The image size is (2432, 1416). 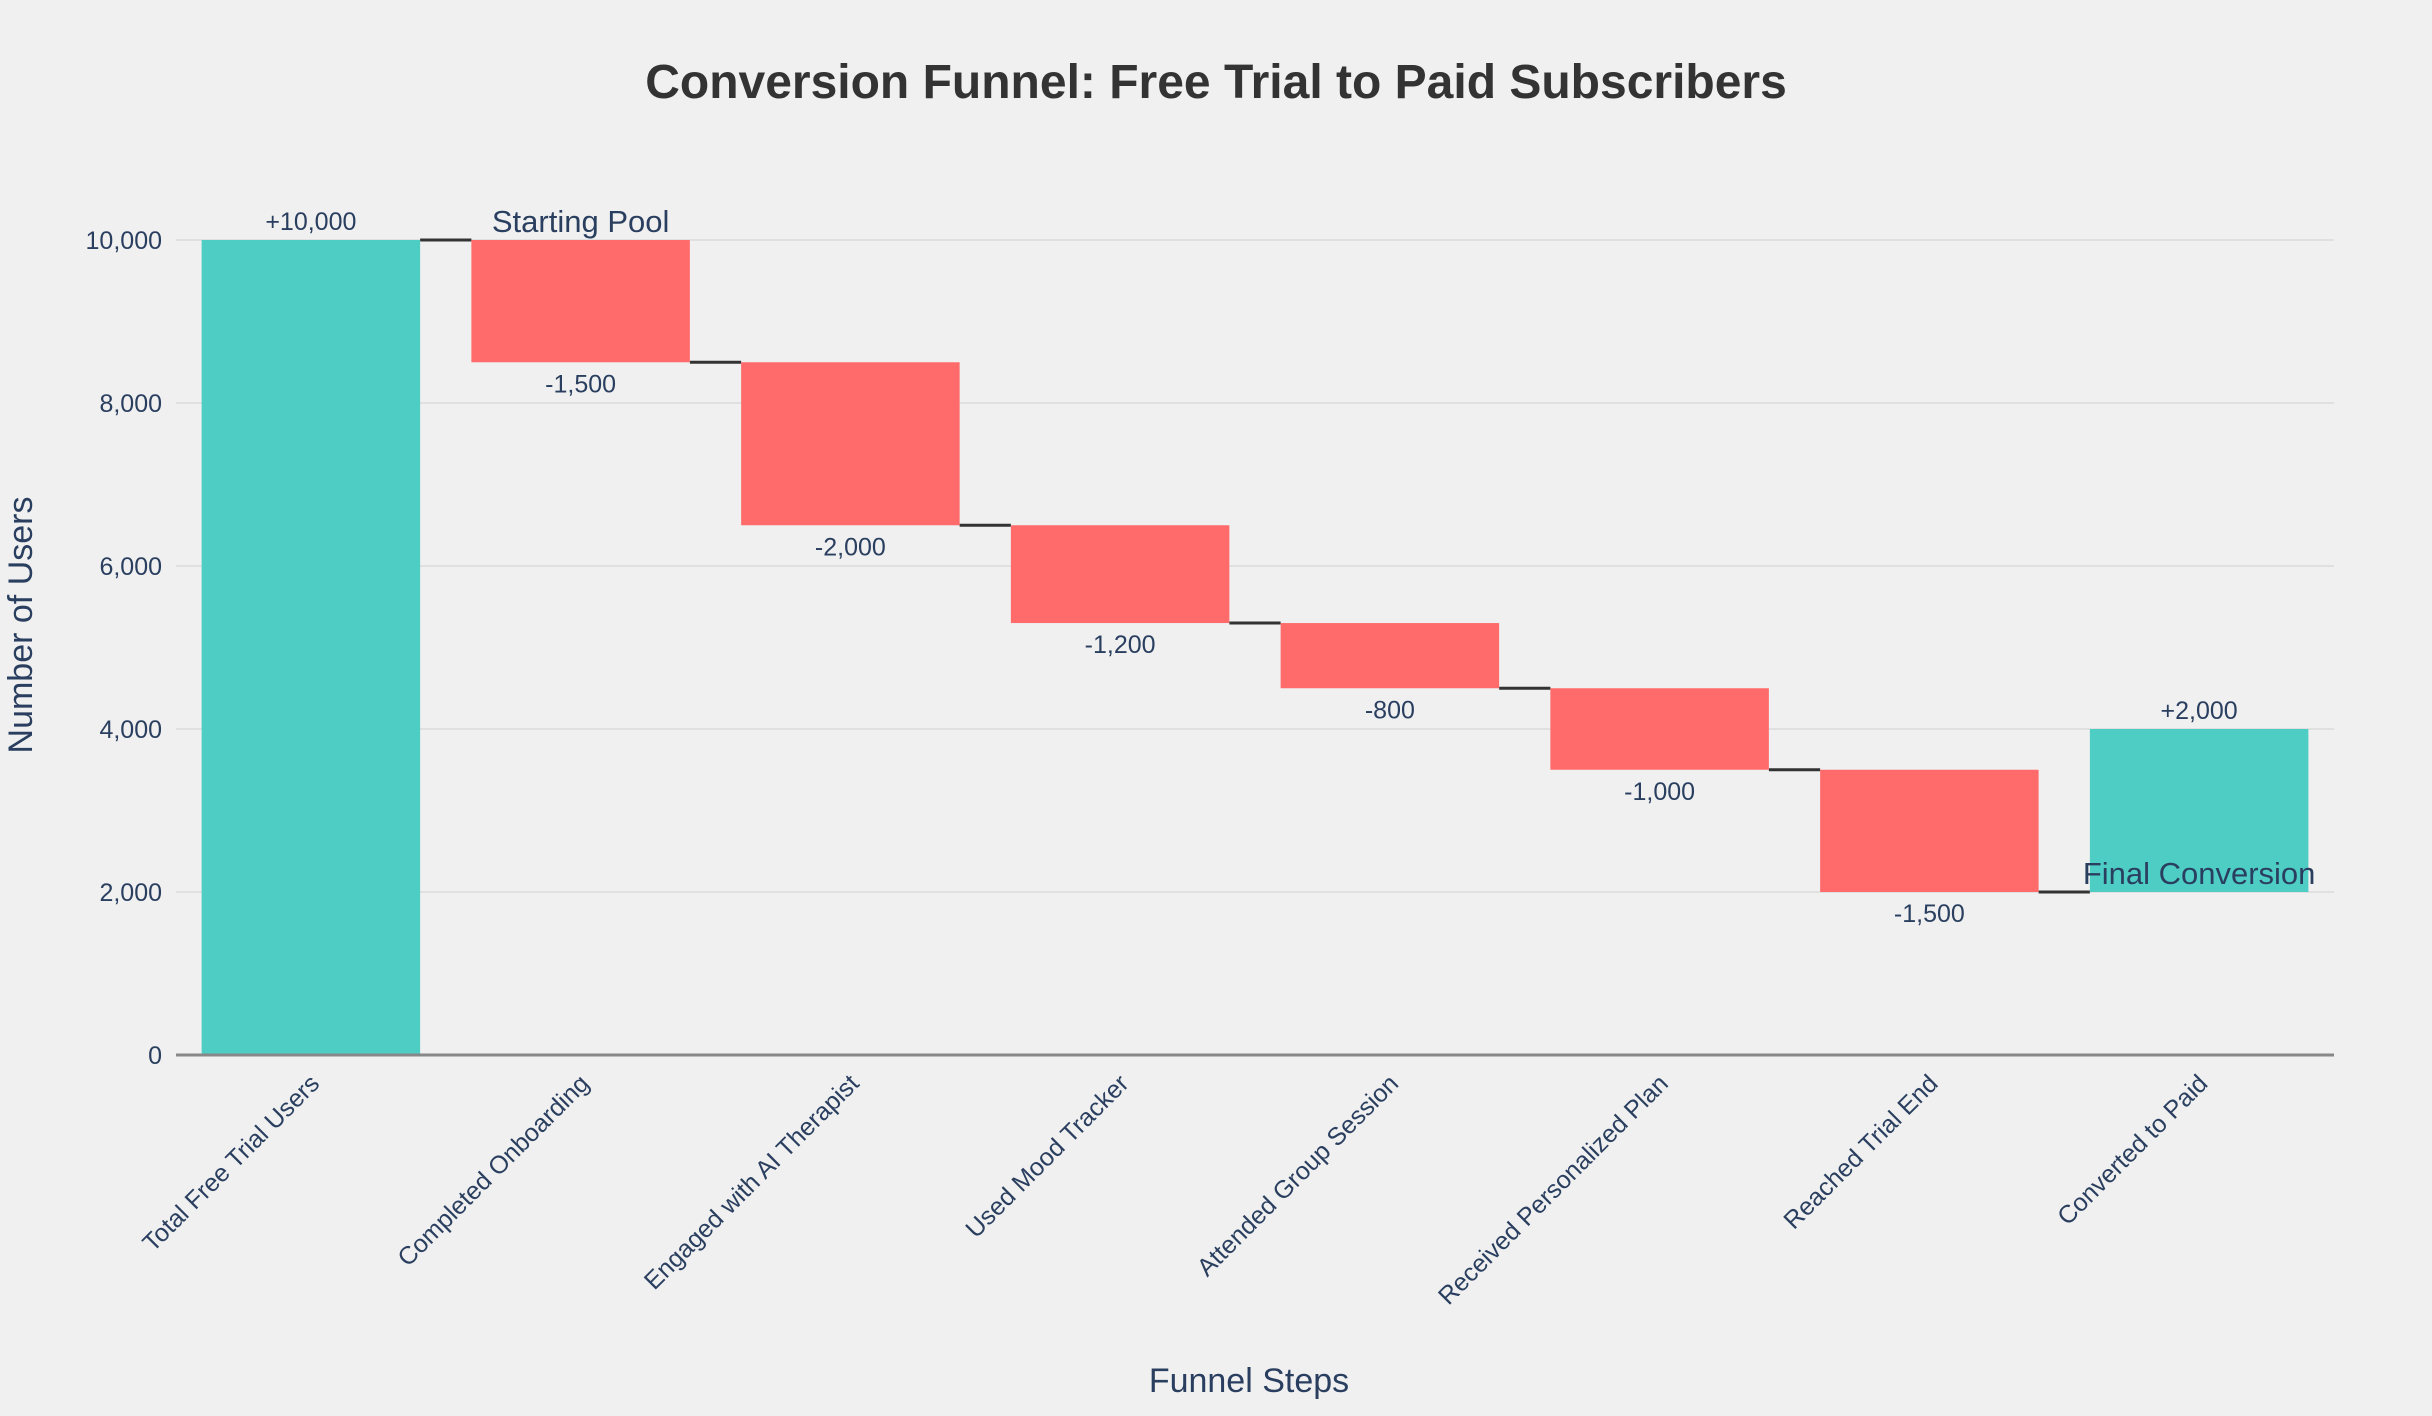 What do you see at coordinates (1390, 710) in the screenshot?
I see `bar-label: -800` at bounding box center [1390, 710].